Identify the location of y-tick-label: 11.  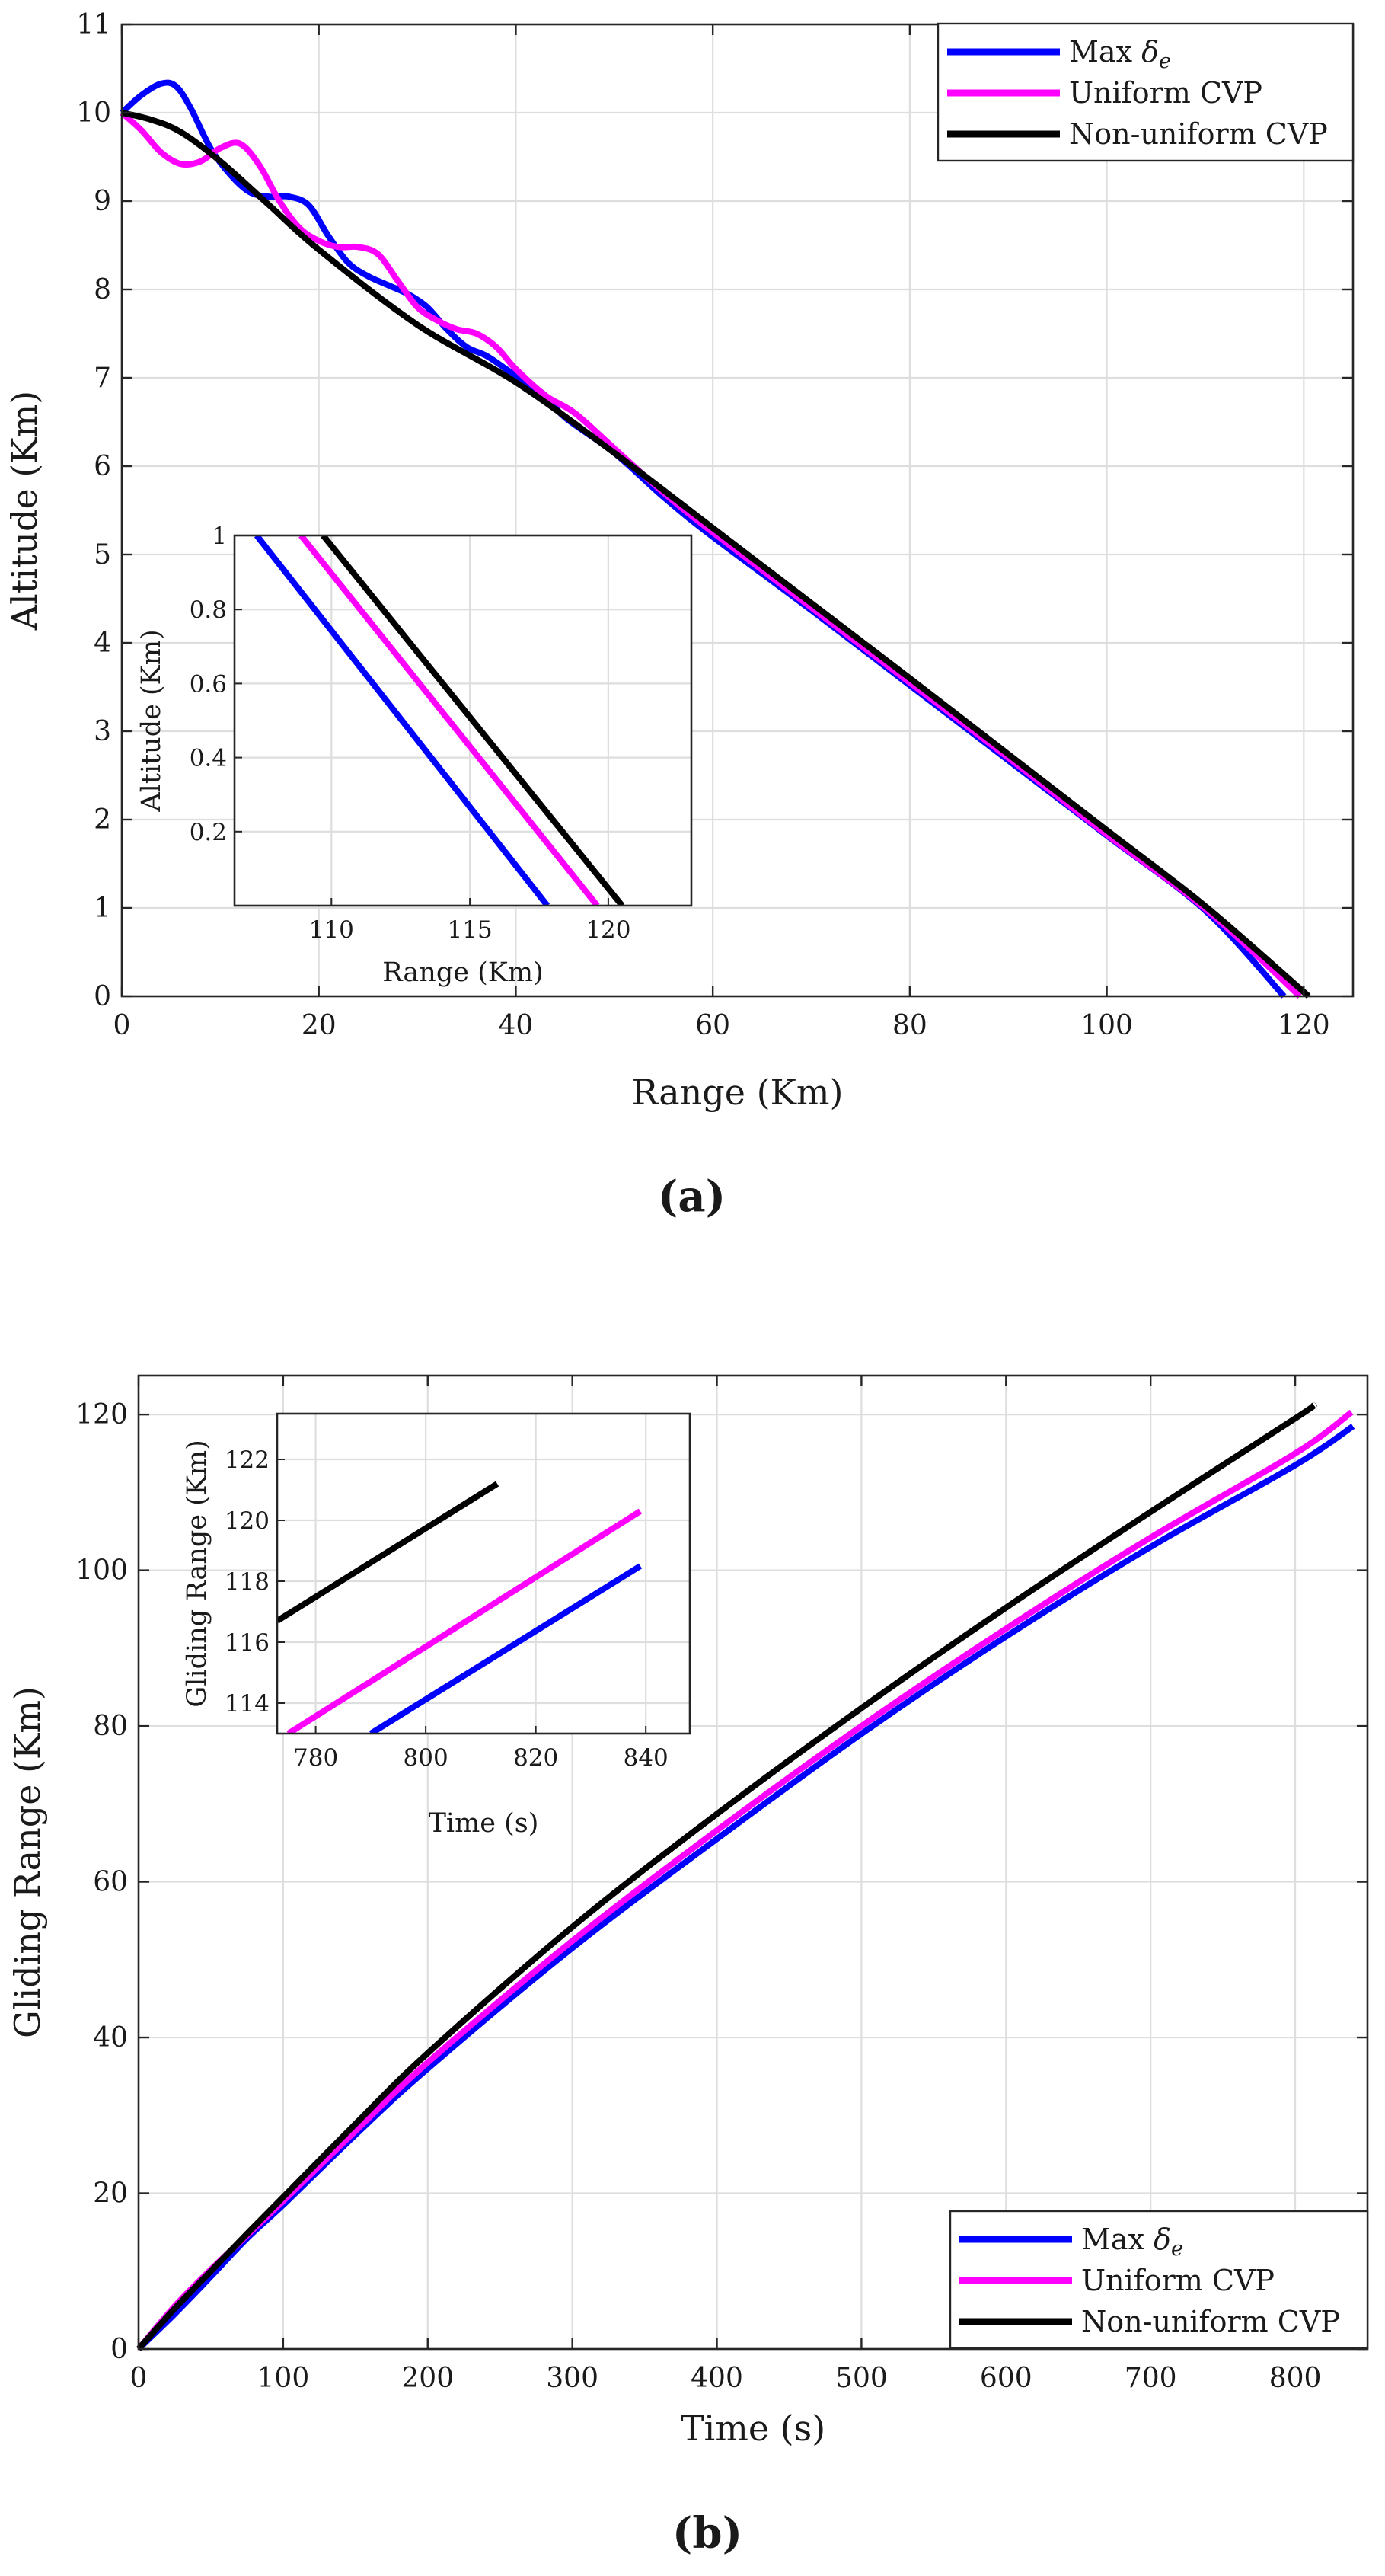
(93, 24).